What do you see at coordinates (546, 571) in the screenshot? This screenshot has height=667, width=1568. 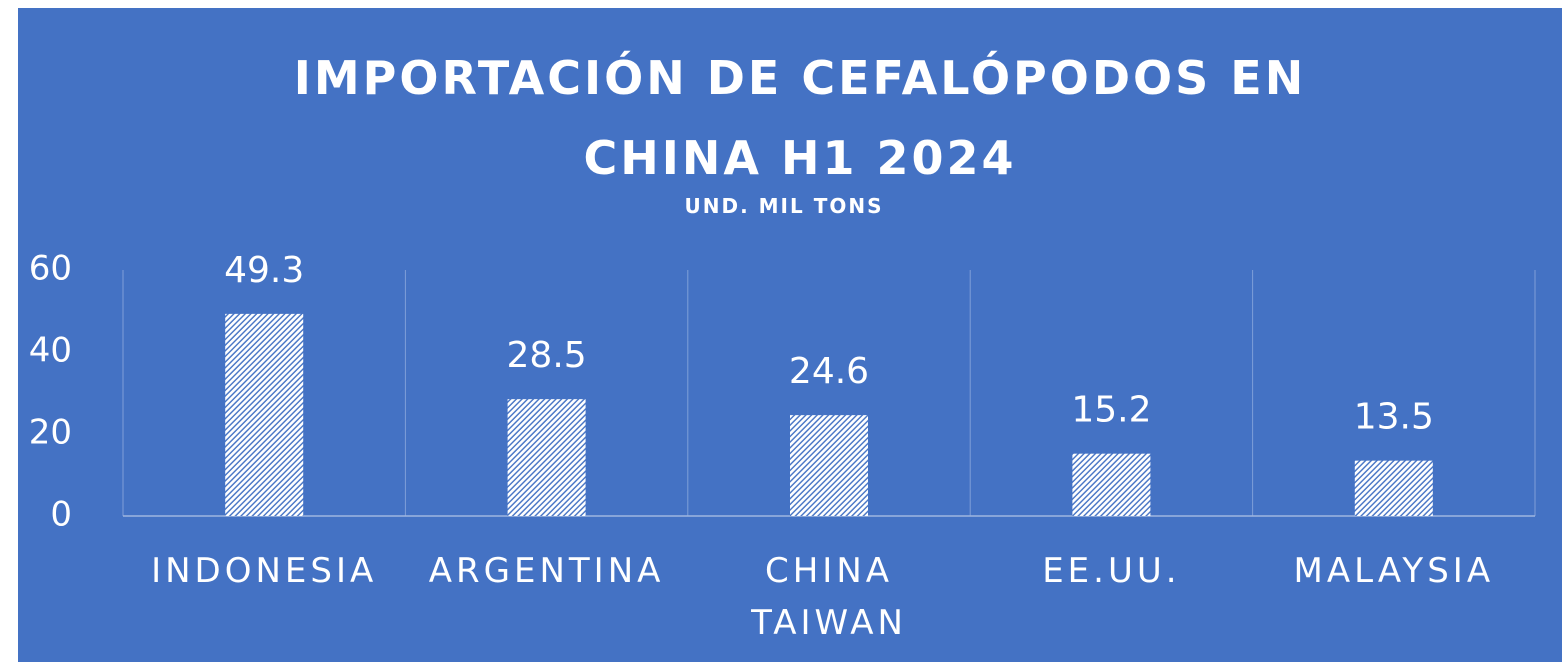 I see `x-tick-label: ARGENTINA` at bounding box center [546, 571].